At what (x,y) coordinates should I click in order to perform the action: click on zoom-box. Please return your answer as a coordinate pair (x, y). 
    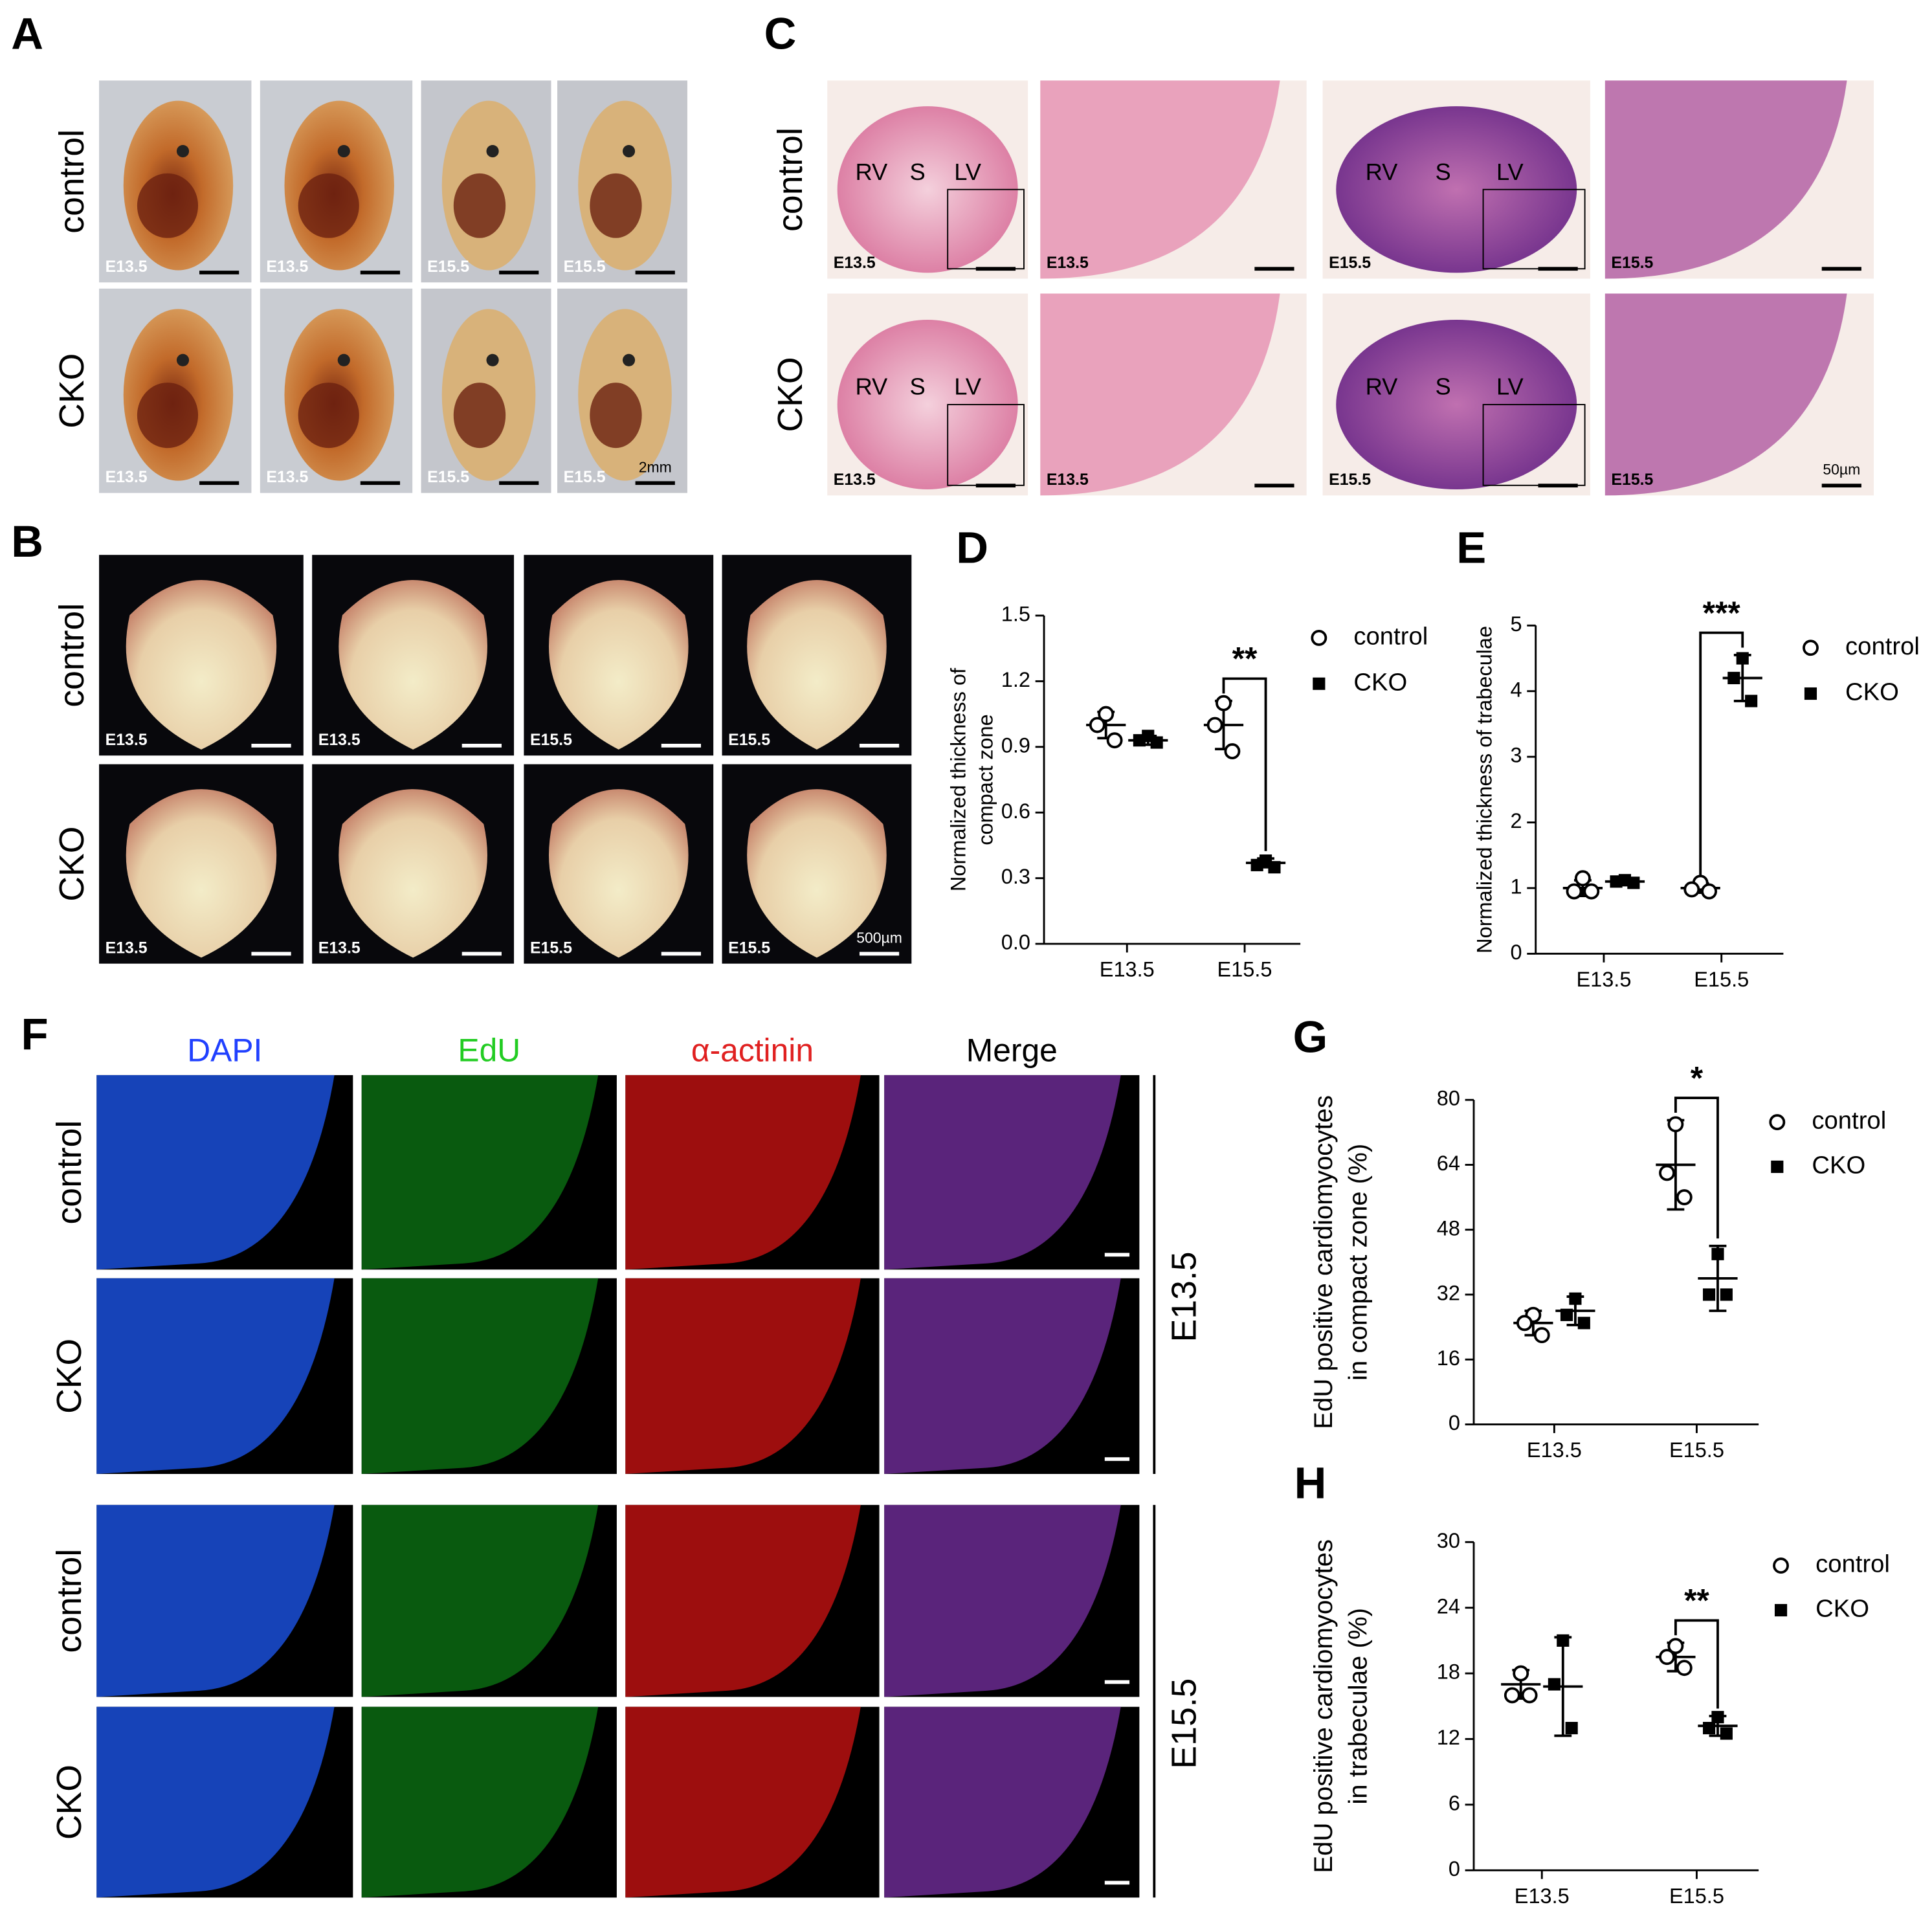
    Looking at the image, I should click on (986, 229).